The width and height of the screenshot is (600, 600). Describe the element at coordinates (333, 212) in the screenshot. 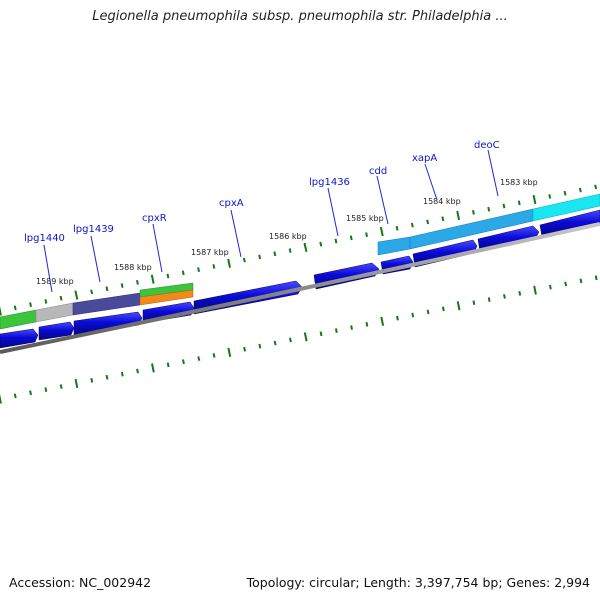

I see `leader-lpg1436` at that location.